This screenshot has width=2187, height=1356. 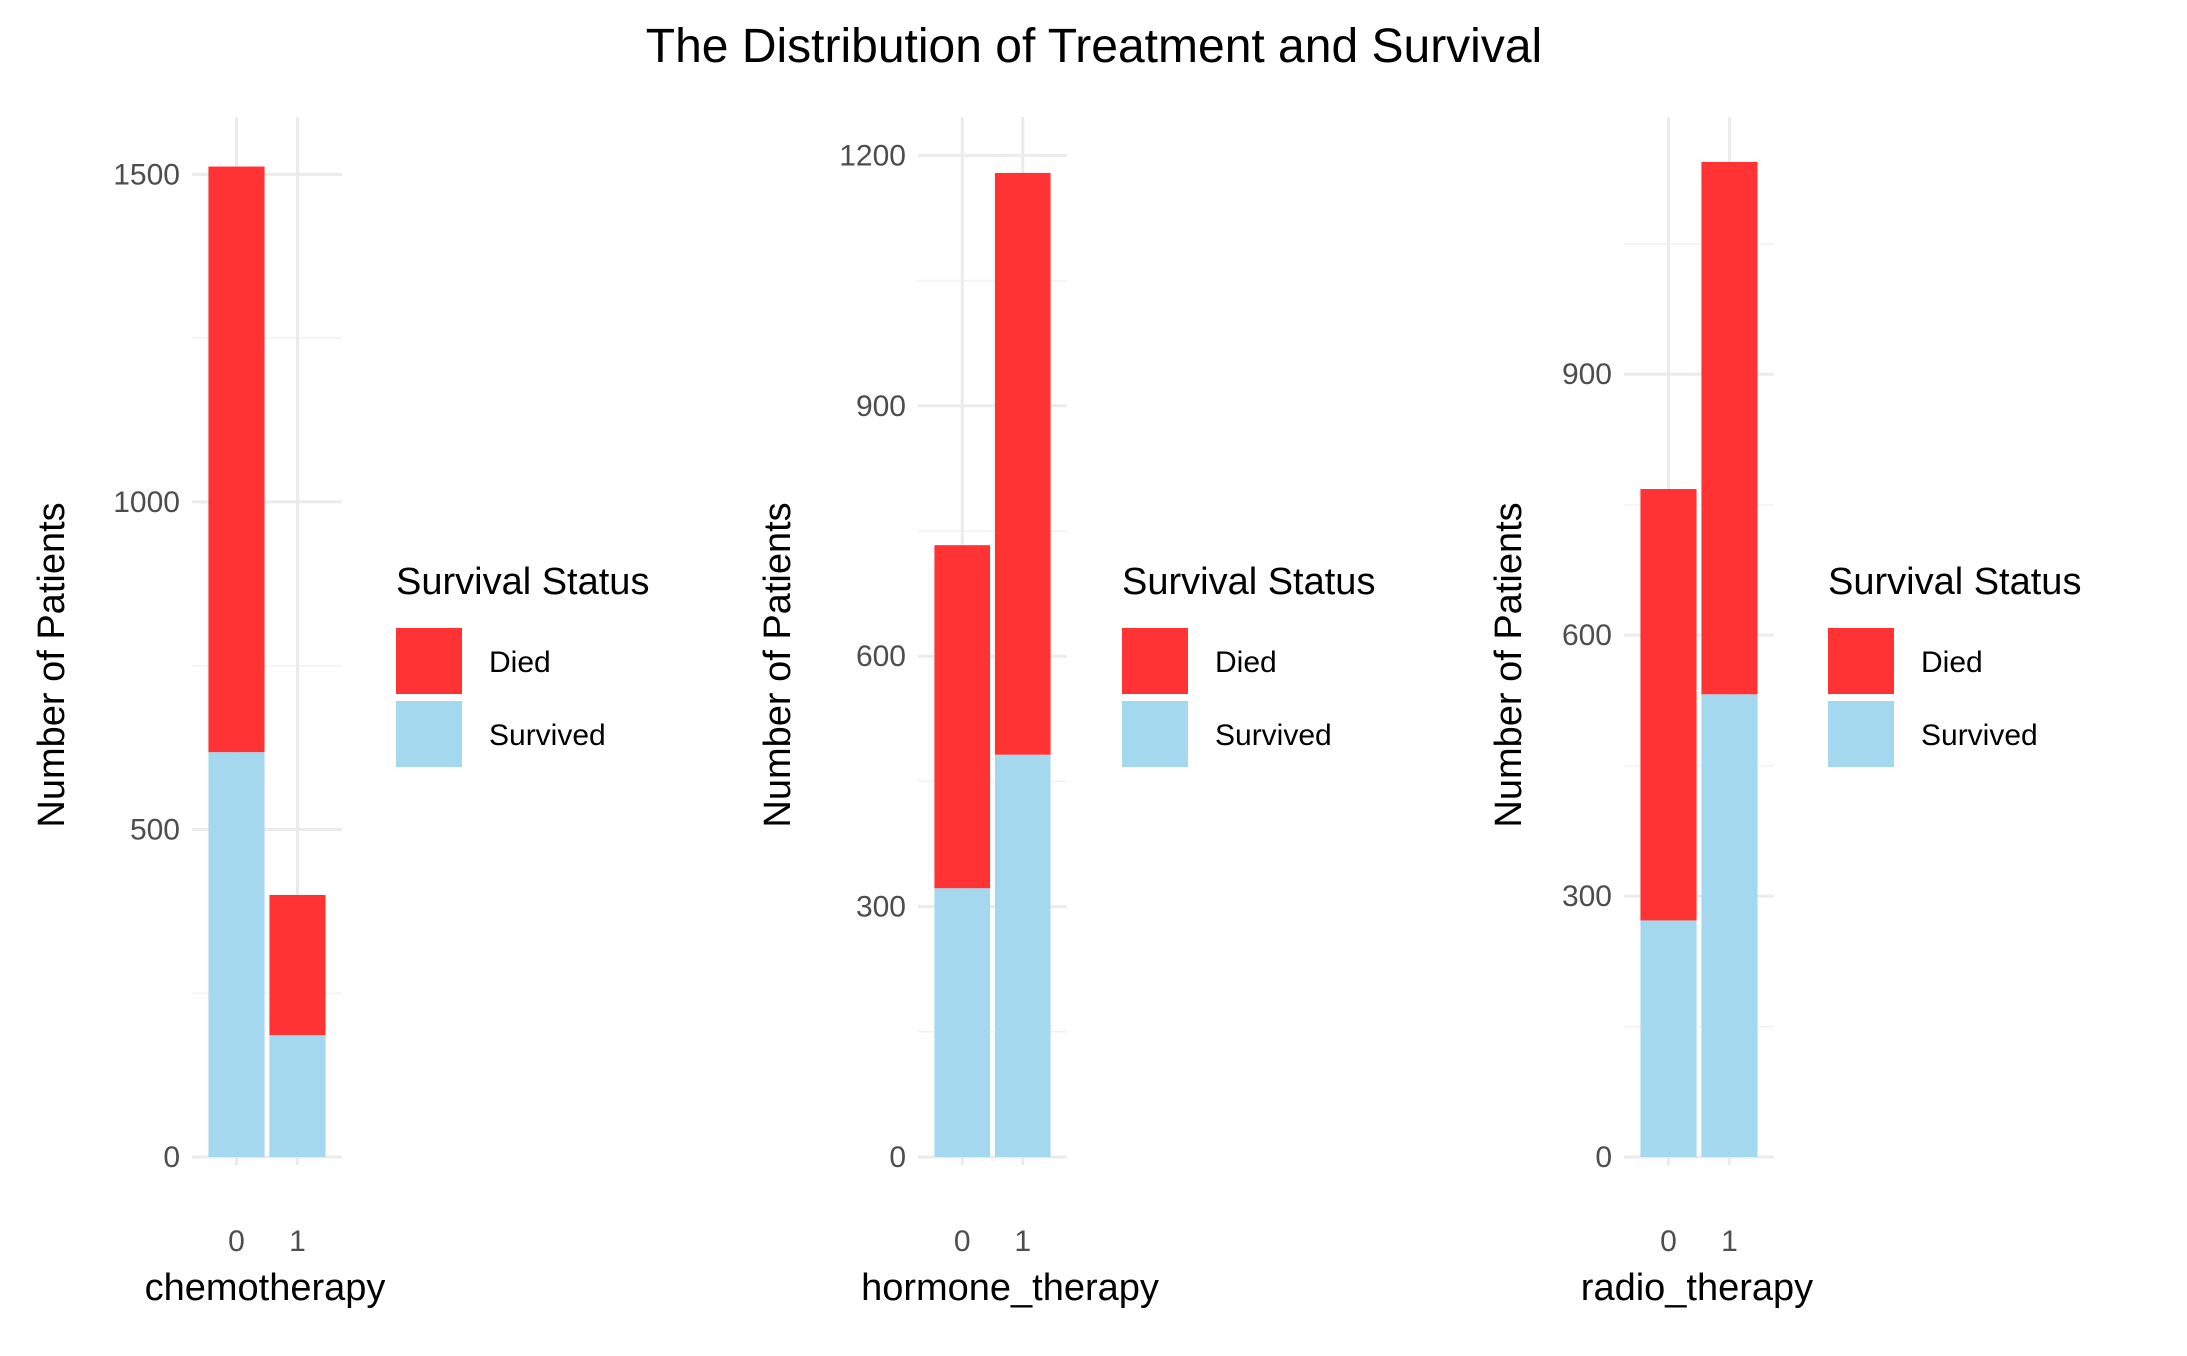 What do you see at coordinates (265, 1288) in the screenshot?
I see `x-axis-title: chemotherapy` at bounding box center [265, 1288].